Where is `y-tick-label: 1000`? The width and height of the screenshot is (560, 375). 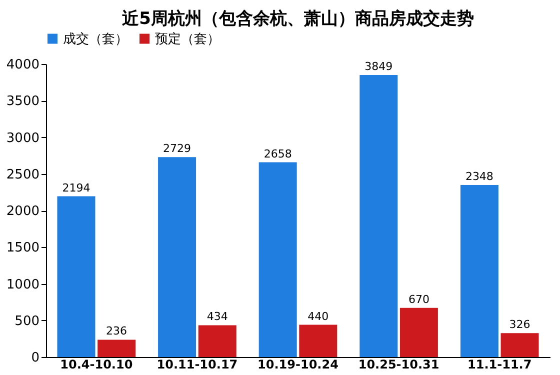 y-tick-label: 1000 is located at coordinates (23, 284).